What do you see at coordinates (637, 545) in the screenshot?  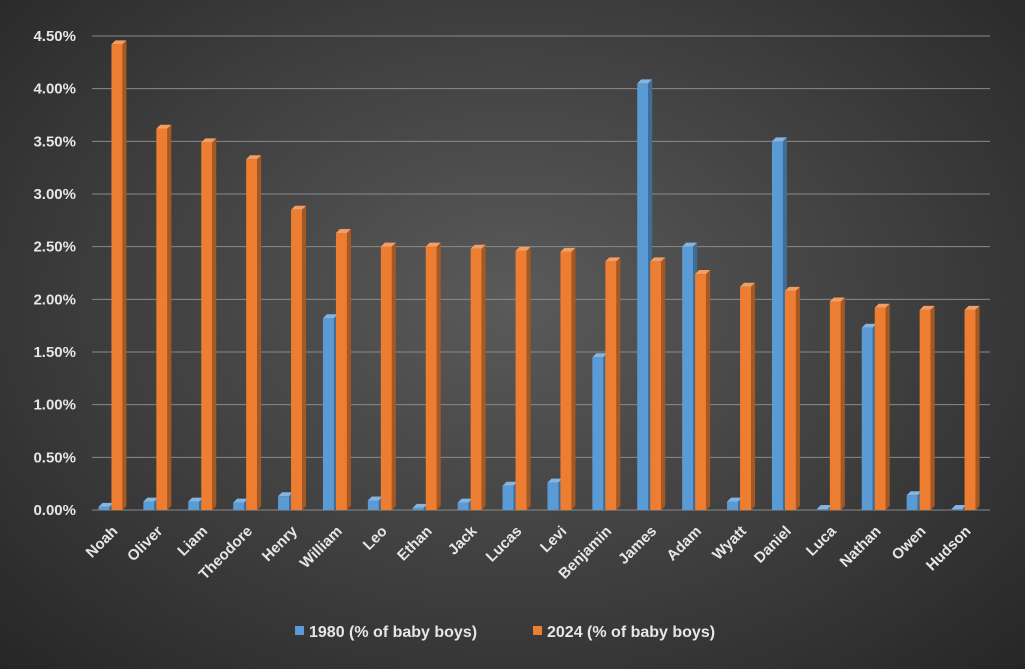 I see `x-tick-label: James` at bounding box center [637, 545].